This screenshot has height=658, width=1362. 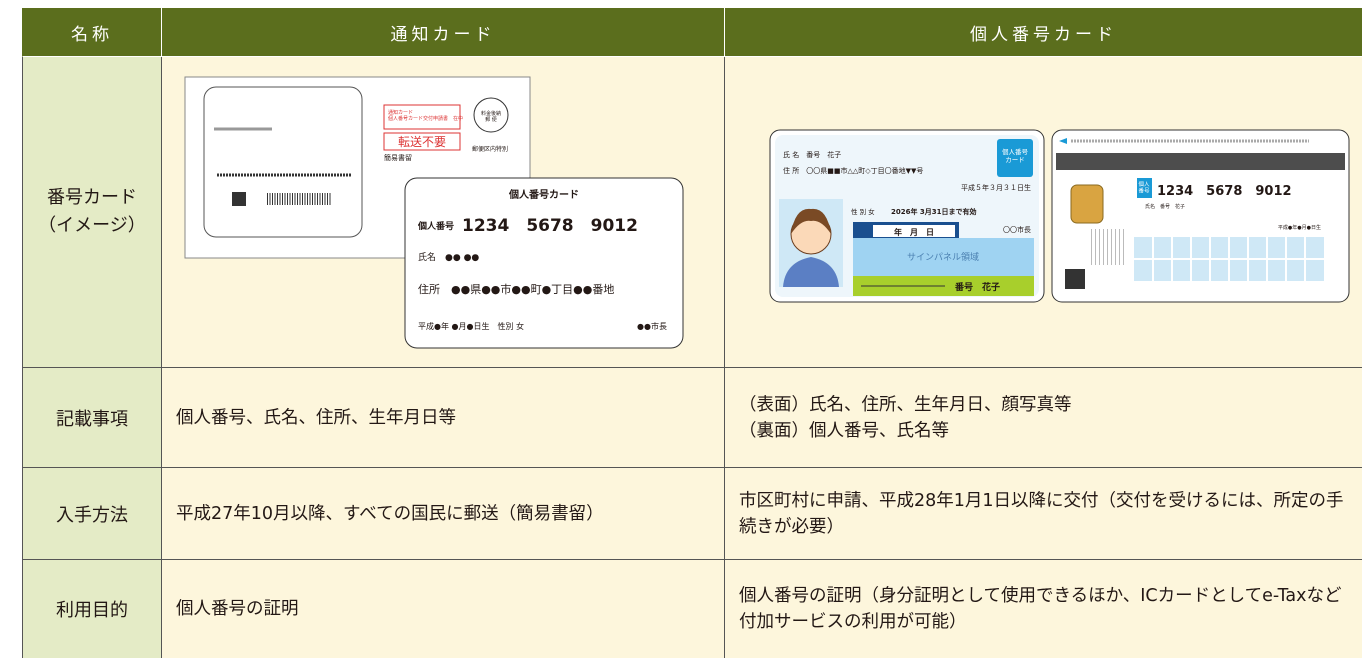 I want to click on date-box, so click(x=914, y=231).